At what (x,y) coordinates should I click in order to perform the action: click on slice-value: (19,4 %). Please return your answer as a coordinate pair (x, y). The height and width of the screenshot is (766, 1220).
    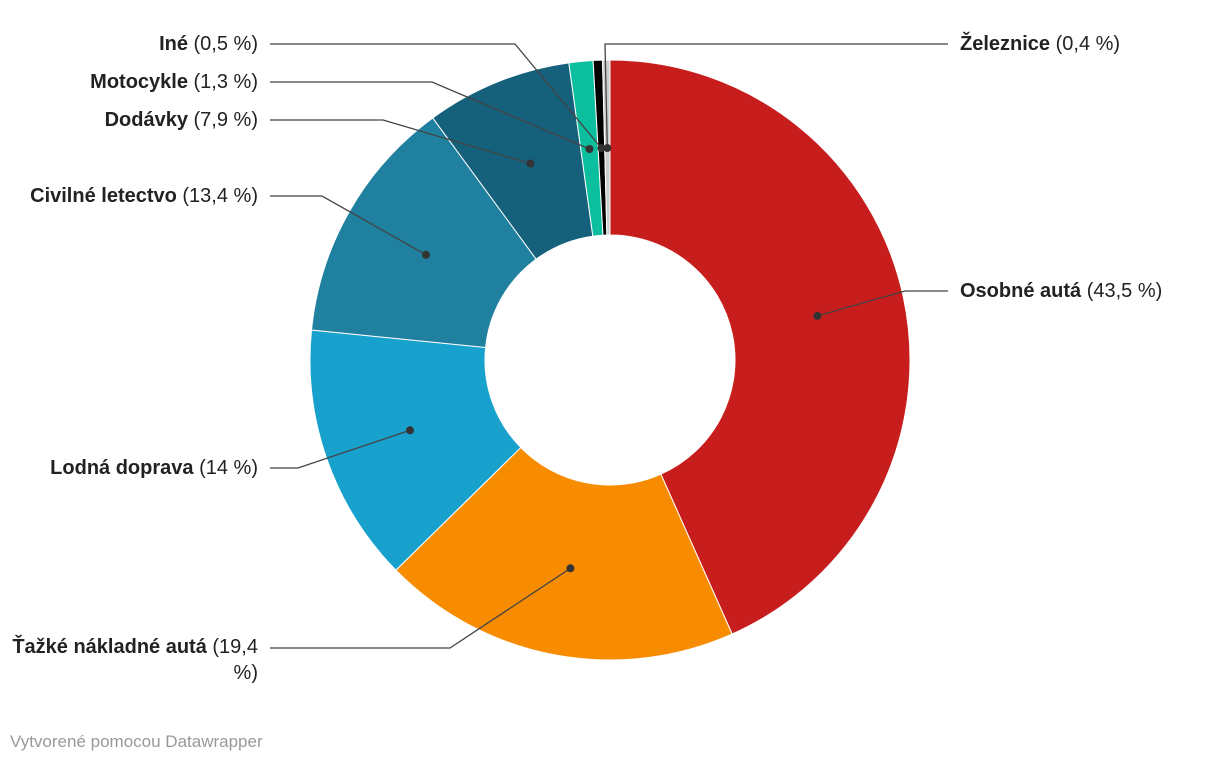
    Looking at the image, I should click on (232, 660).